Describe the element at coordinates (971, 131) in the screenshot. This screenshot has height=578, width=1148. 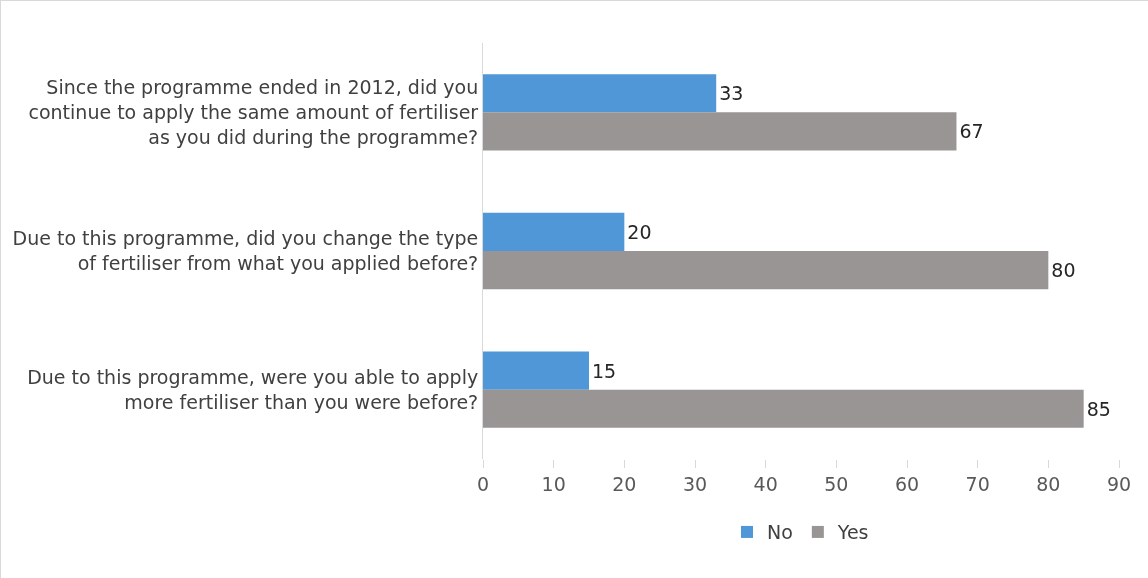
I see `data-label: 67` at that location.